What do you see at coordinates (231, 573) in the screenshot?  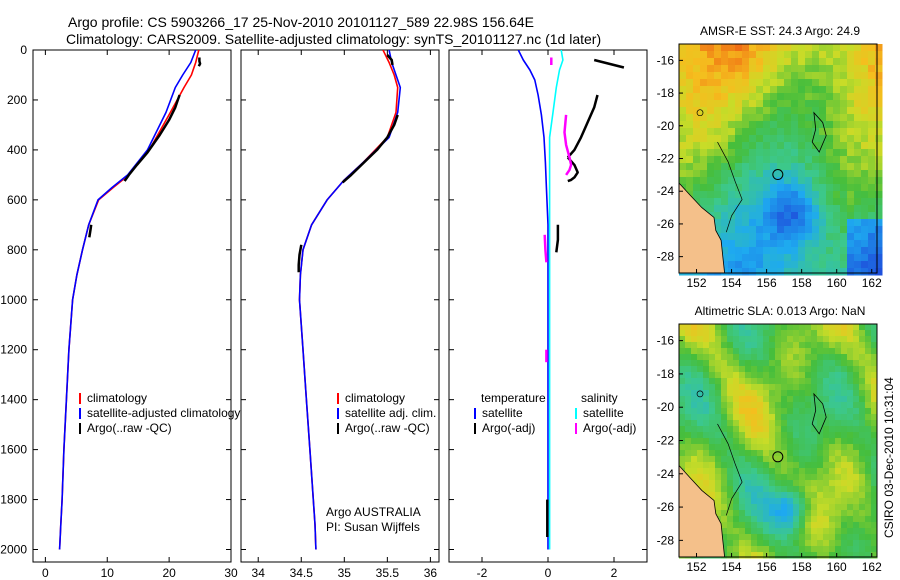 I see `x-tick-label: 30` at bounding box center [231, 573].